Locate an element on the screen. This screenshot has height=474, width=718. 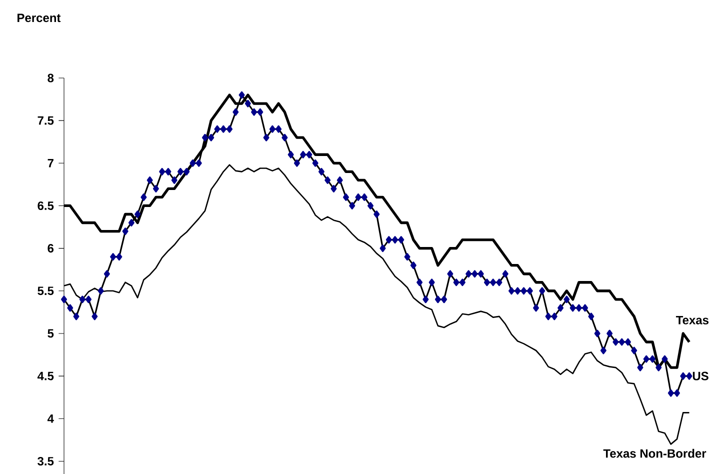
y-tick-label: 5 is located at coordinates (51, 333).